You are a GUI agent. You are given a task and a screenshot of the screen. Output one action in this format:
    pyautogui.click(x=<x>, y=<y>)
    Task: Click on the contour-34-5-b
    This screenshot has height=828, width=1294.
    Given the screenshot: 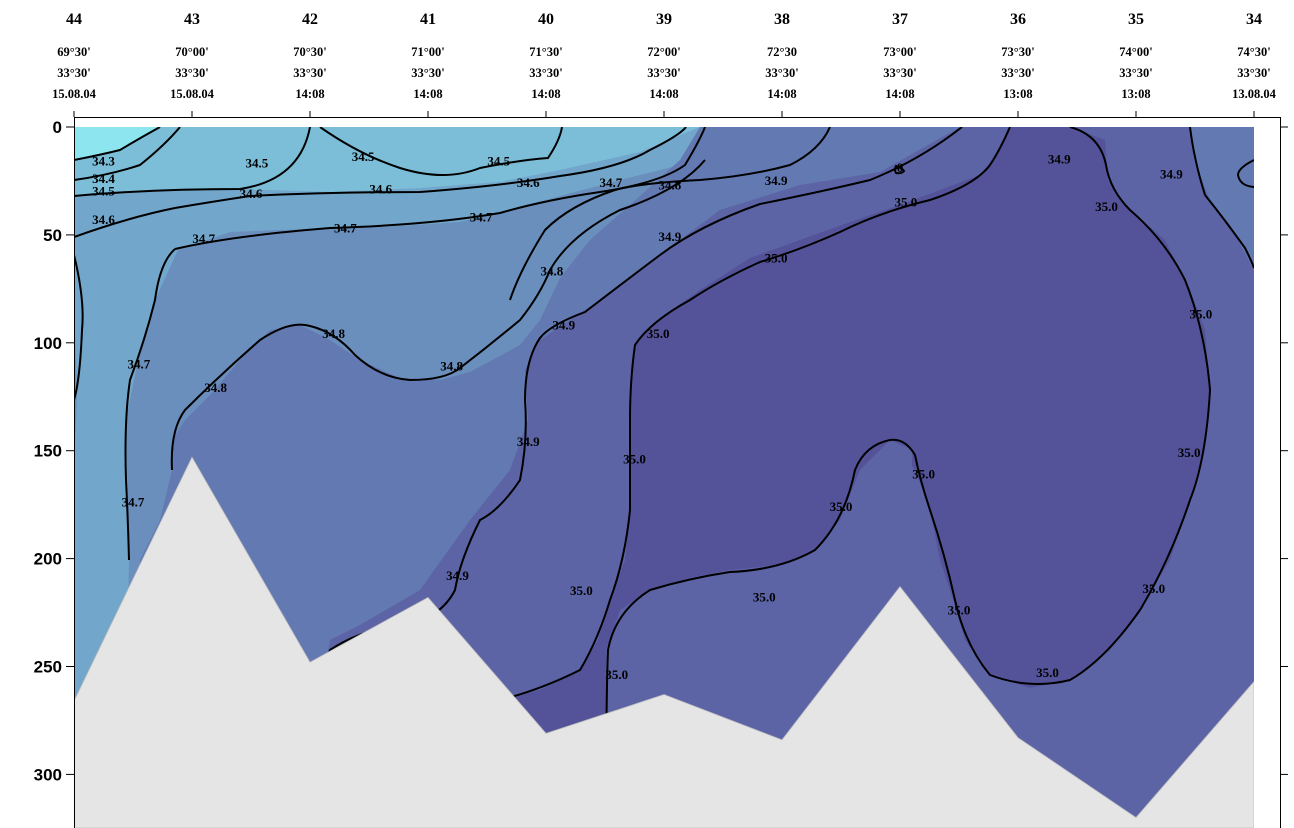 What is the action you would take?
    pyautogui.click(x=441, y=151)
    